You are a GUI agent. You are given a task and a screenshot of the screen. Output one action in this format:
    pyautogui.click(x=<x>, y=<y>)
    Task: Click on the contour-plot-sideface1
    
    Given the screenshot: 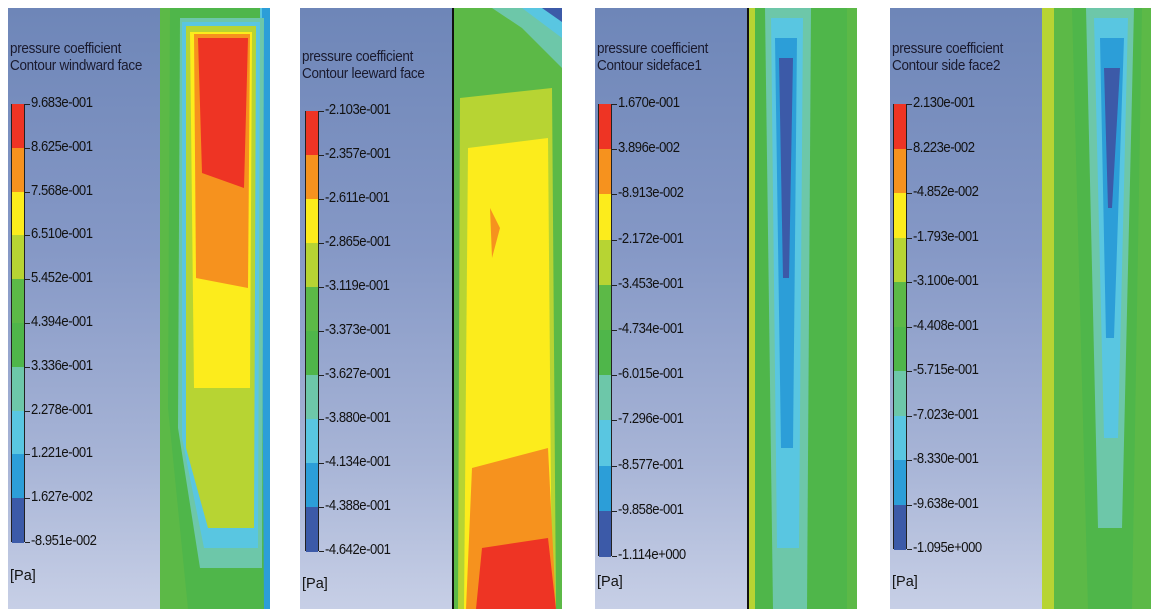 What is the action you would take?
    pyautogui.click(x=802, y=308)
    